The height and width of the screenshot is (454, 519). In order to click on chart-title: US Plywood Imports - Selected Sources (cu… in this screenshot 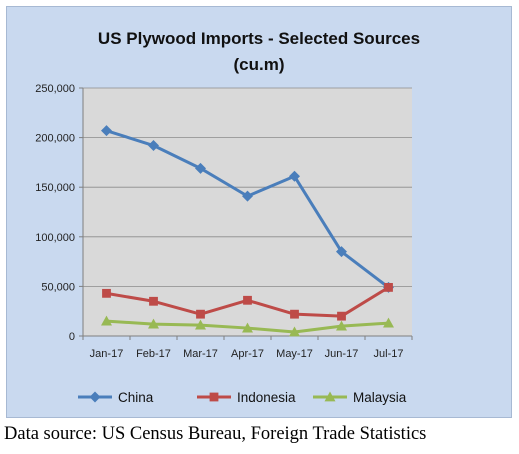, I will do `click(259, 51)`.